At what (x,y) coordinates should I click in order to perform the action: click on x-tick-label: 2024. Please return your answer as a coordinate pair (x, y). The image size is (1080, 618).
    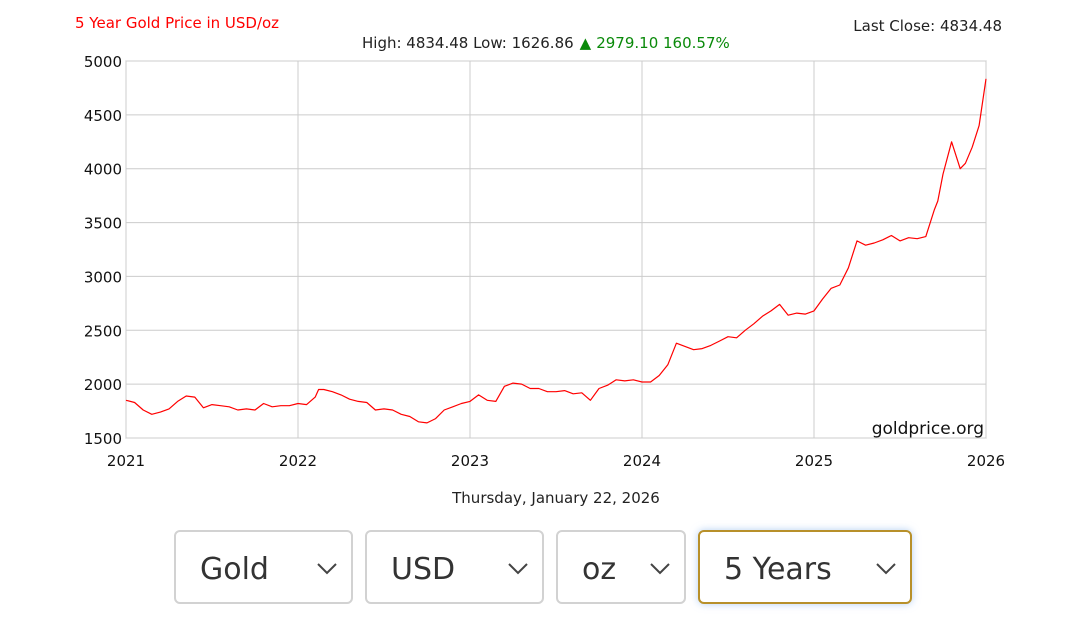
    Looking at the image, I should click on (642, 461).